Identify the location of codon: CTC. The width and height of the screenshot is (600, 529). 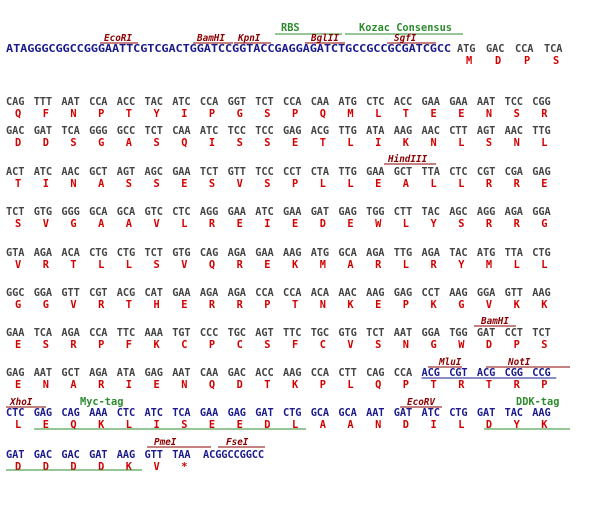
(181, 212).